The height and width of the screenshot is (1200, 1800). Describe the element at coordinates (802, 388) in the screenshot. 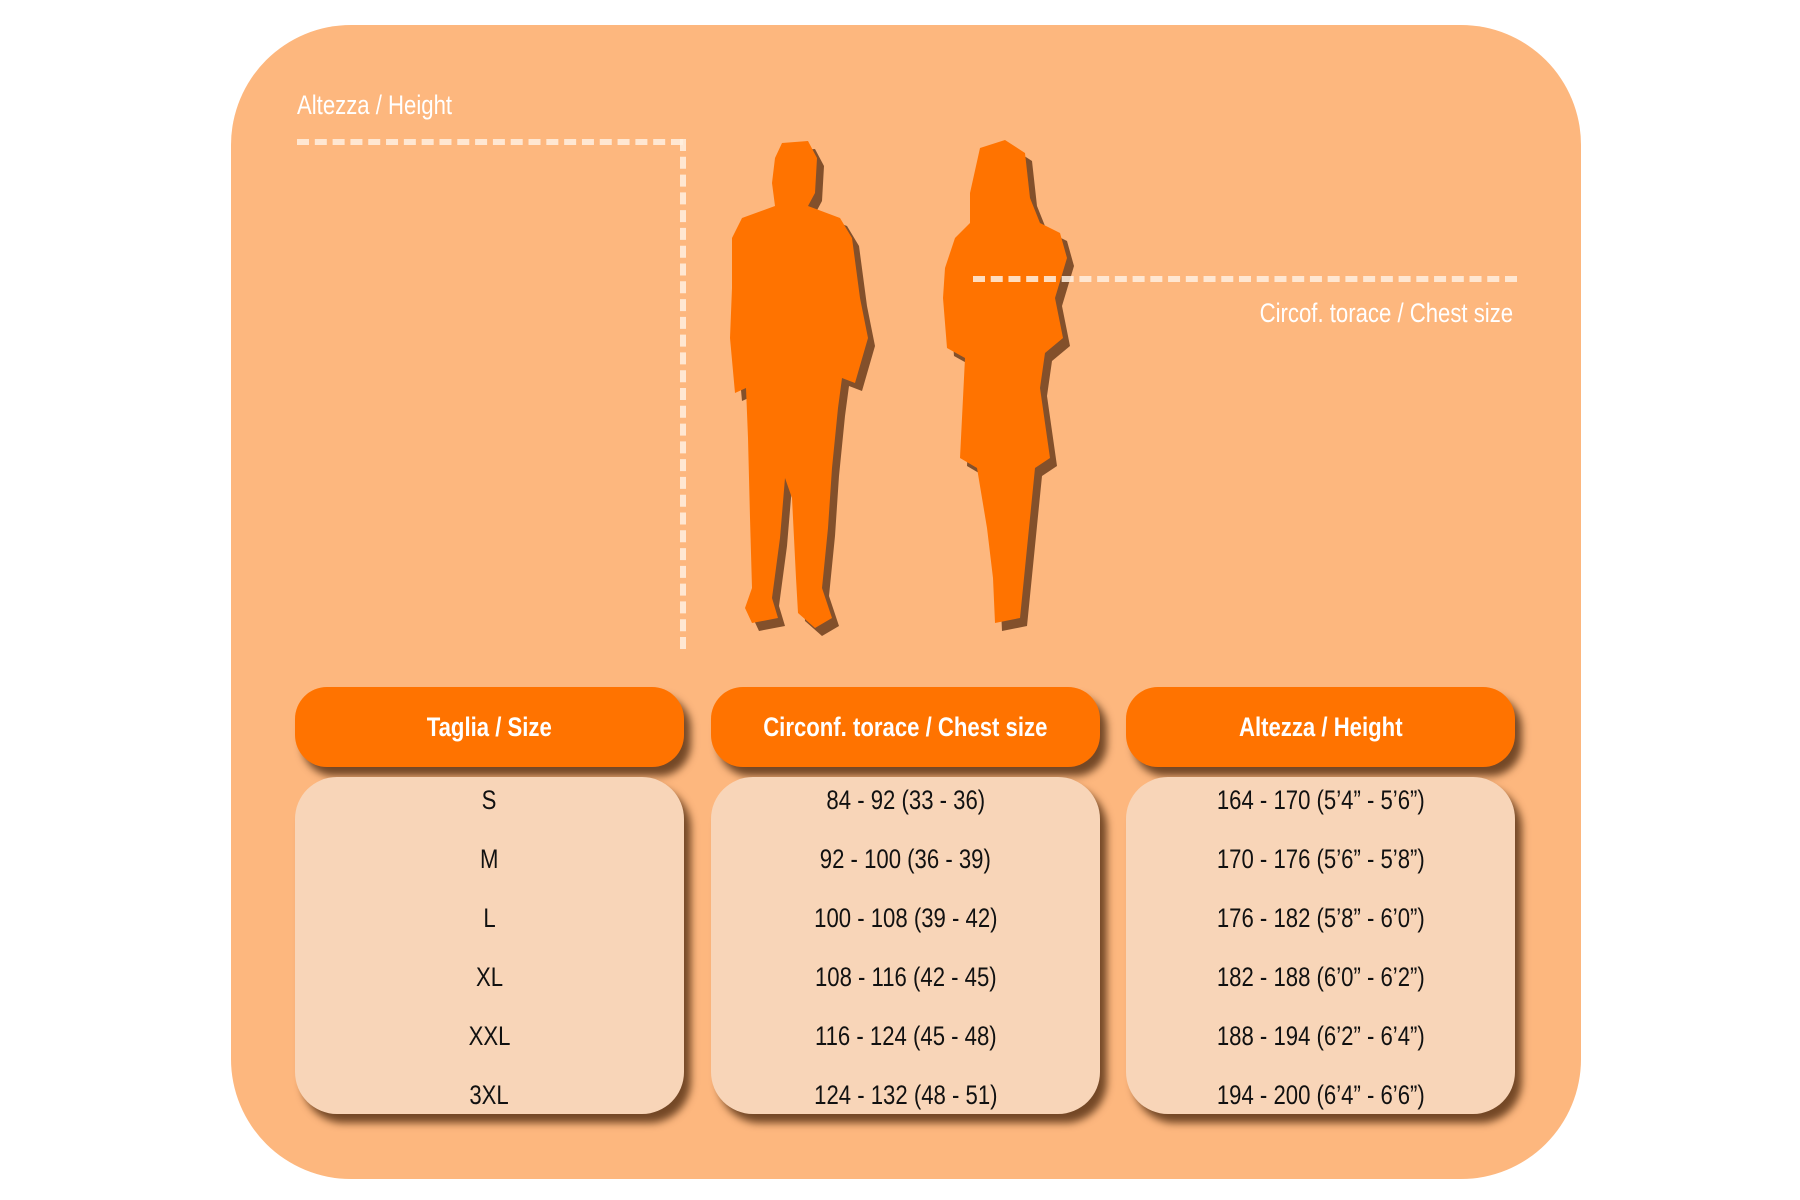

I see `man-silhouette-icon` at that location.